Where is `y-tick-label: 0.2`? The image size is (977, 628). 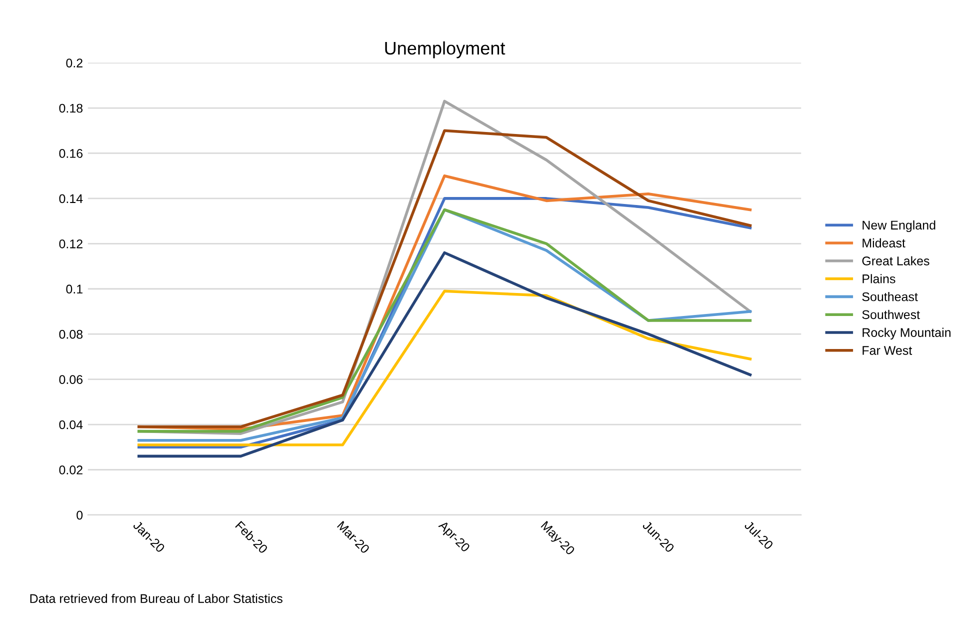 y-tick-label: 0.2 is located at coordinates (74, 63).